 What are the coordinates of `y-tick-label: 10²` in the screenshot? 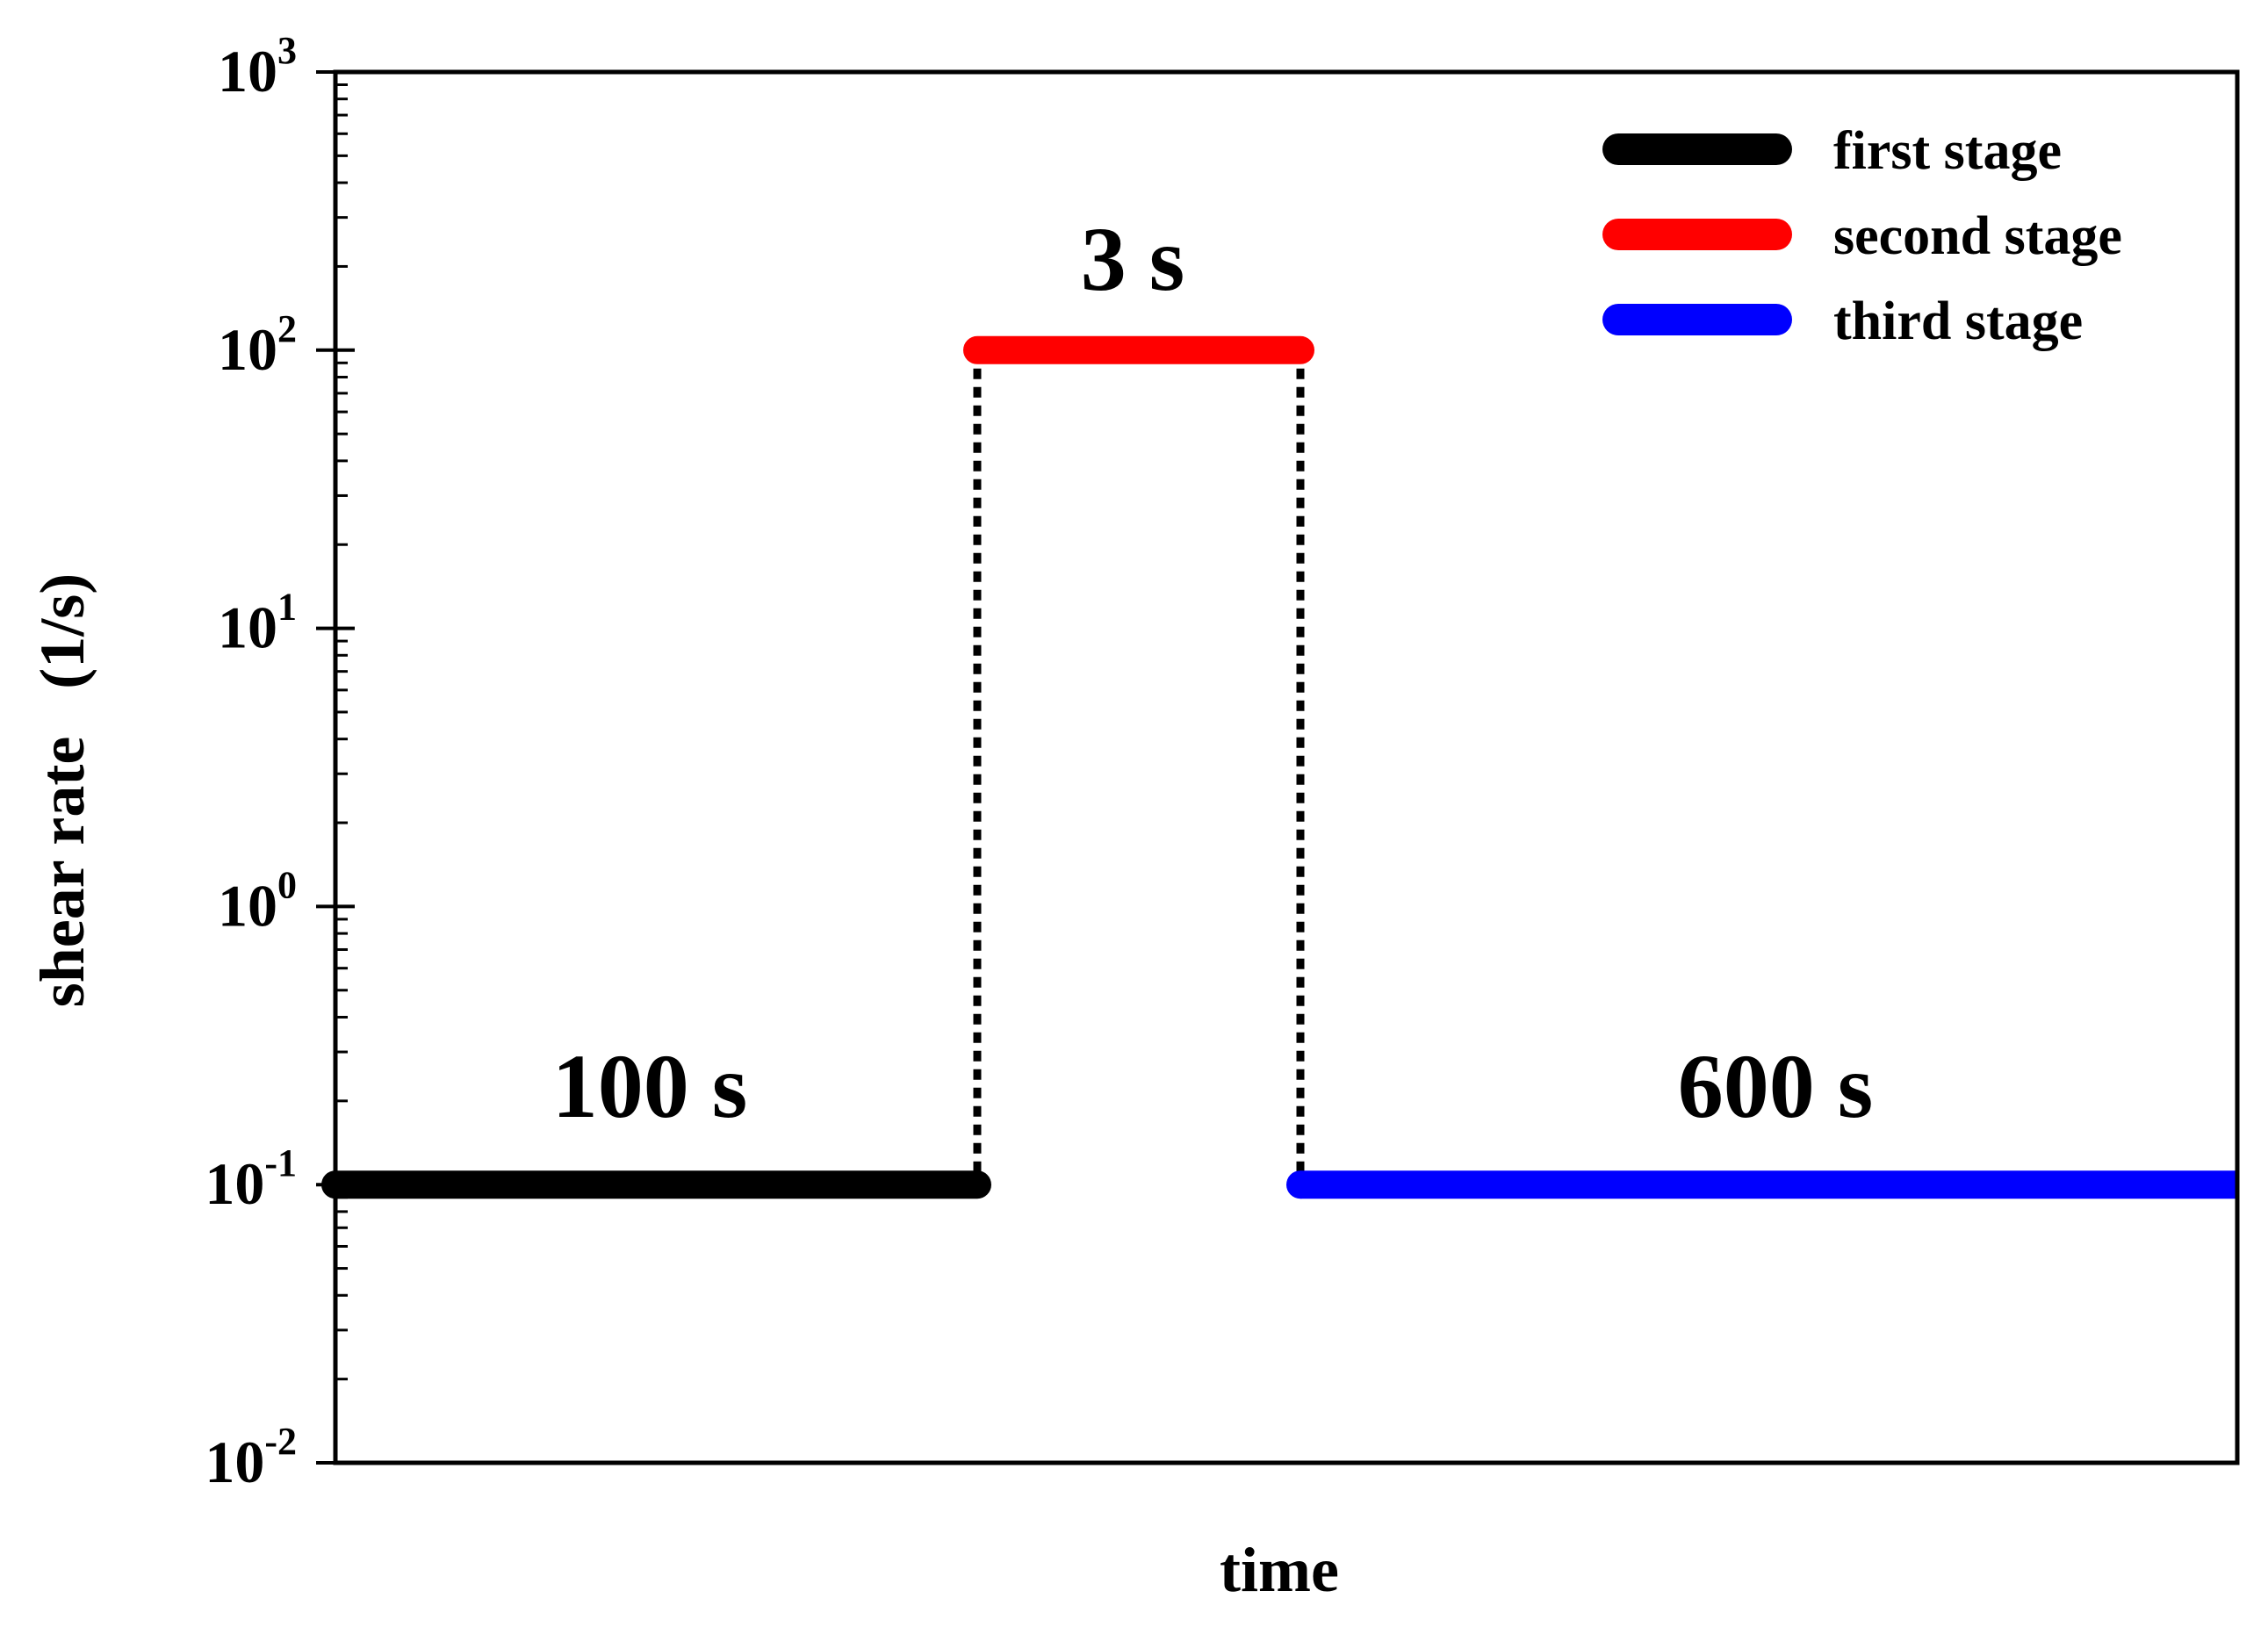 It's located at (257, 345).